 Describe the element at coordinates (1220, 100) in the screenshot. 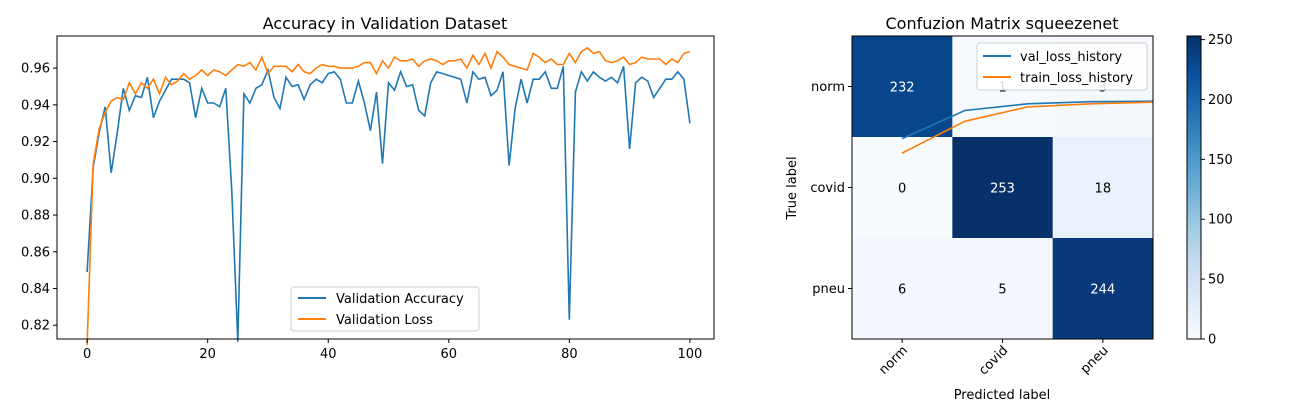

I see `colorbar-tick-label: 200` at that location.